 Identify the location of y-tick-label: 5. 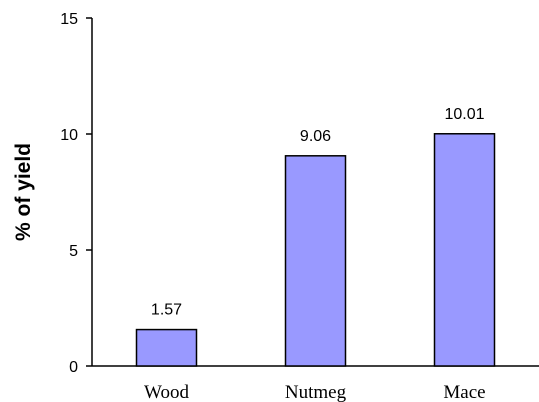
(73, 251).